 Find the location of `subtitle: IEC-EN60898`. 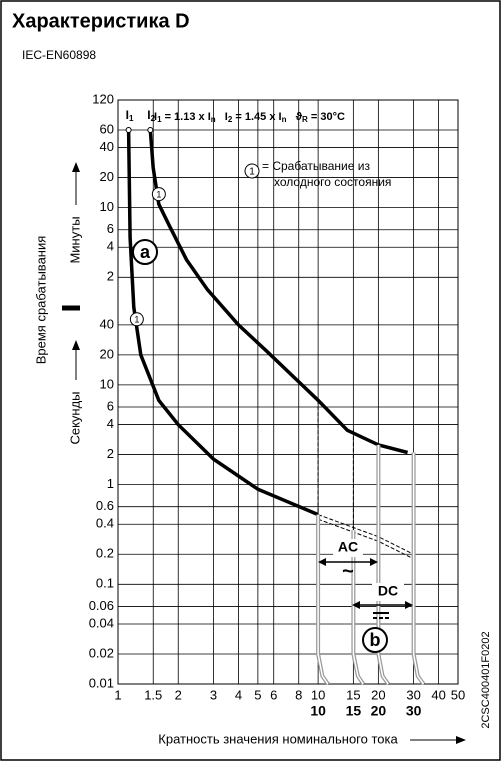

subtitle: IEC-EN60898 is located at coordinates (59, 55).